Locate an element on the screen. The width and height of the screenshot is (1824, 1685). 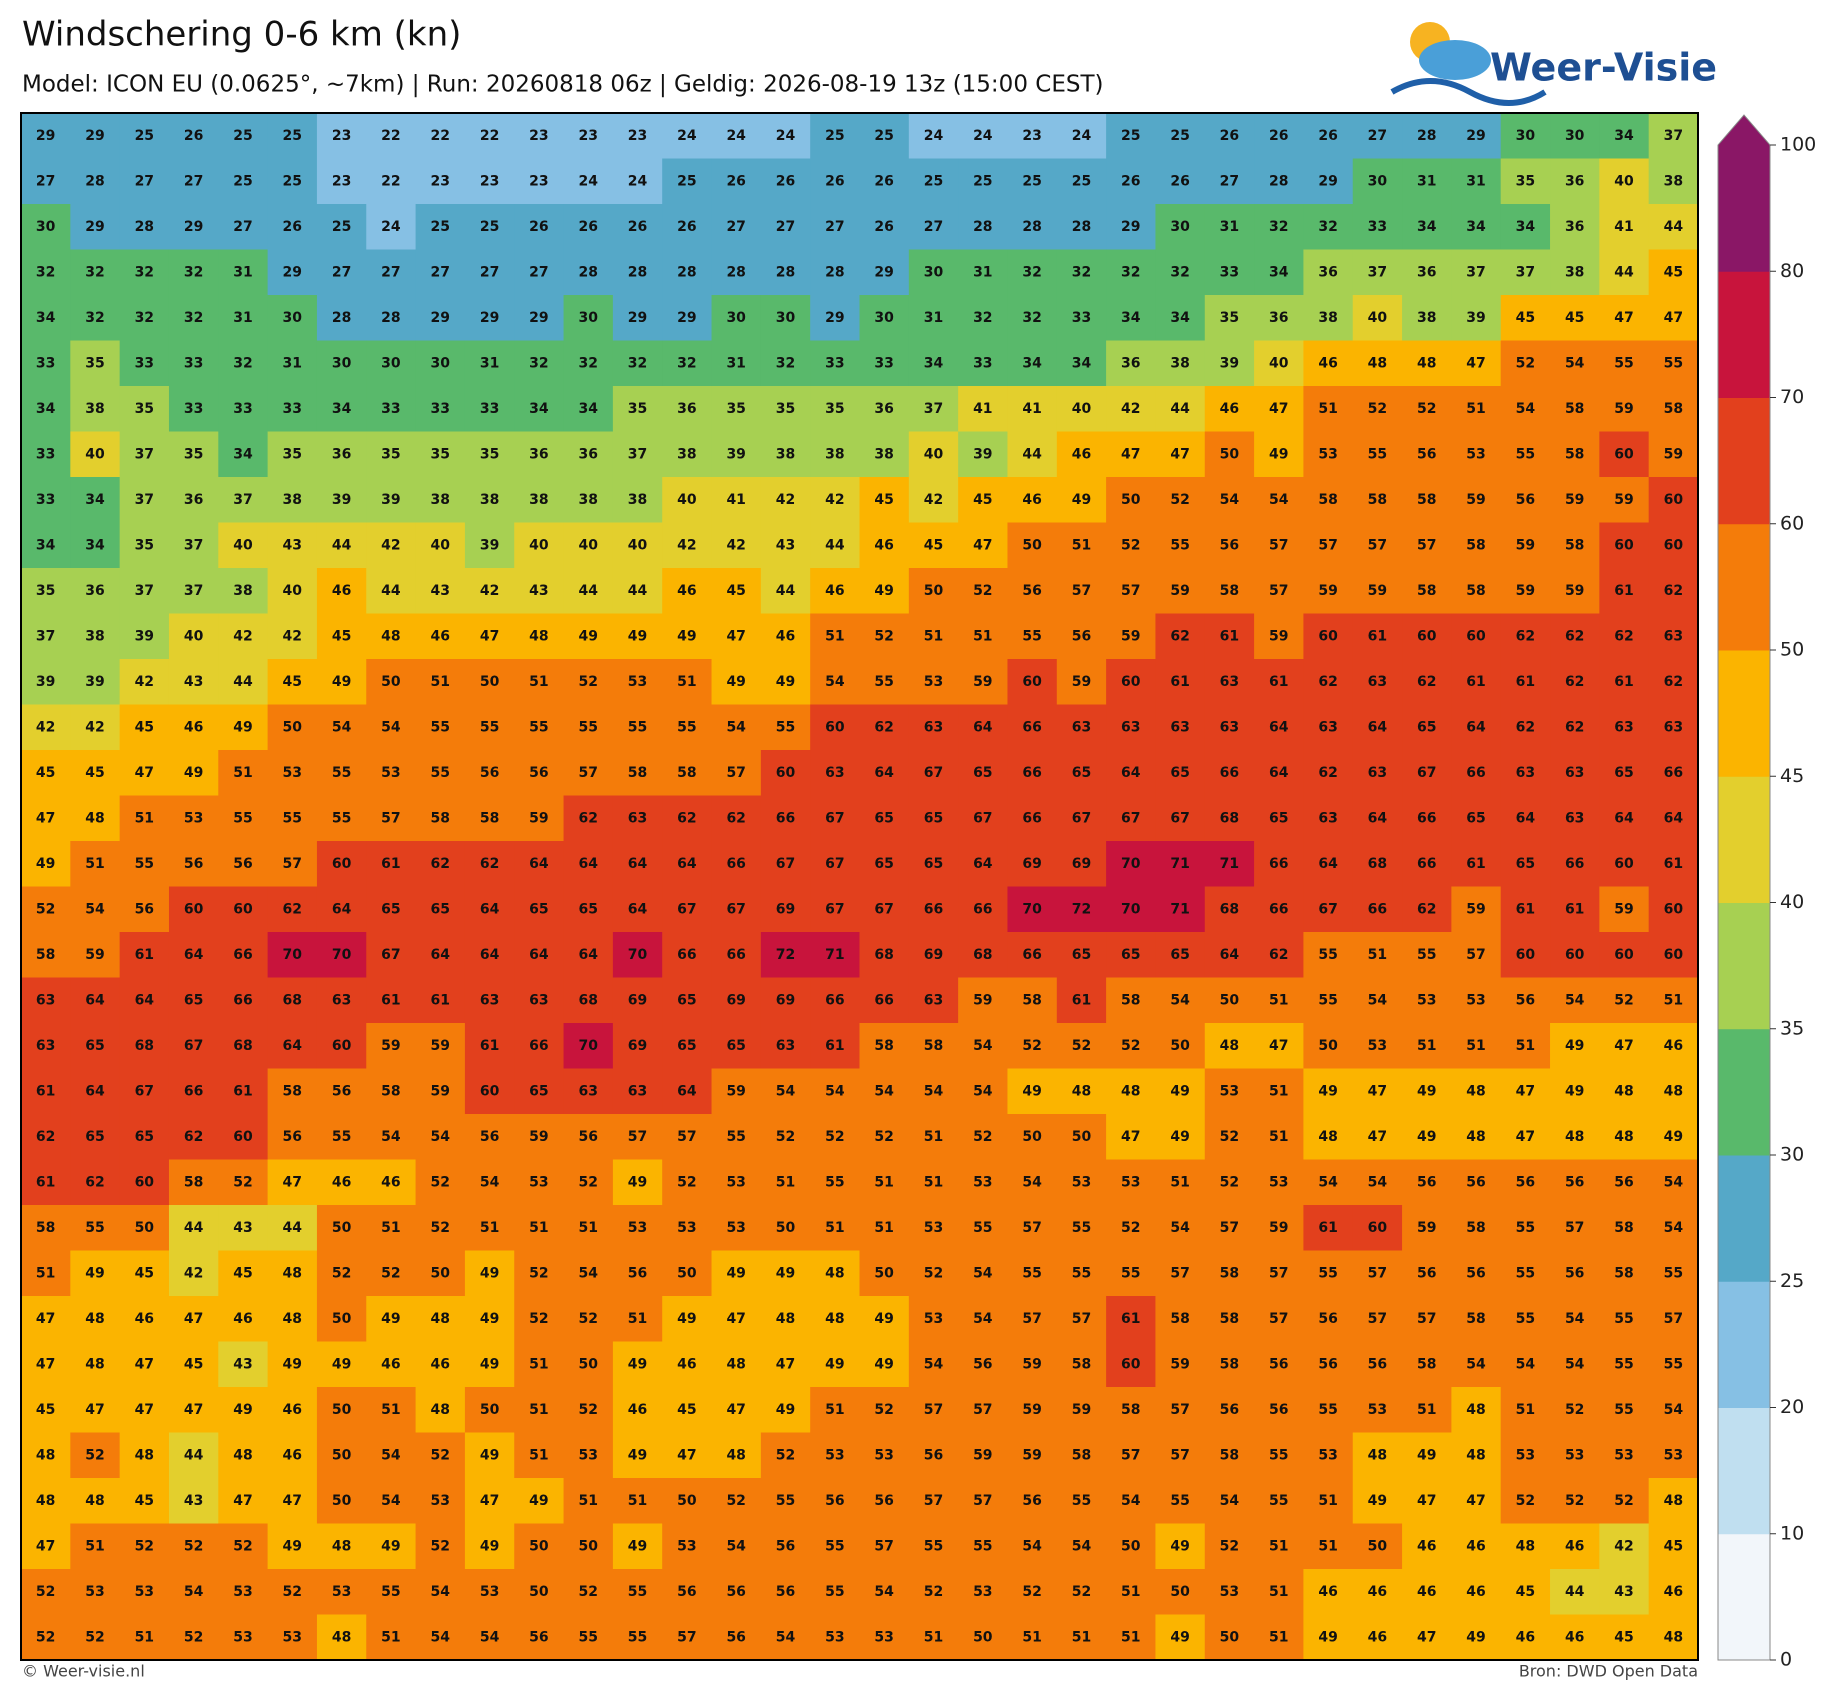
shear-value: 55 is located at coordinates (1673, 1273).